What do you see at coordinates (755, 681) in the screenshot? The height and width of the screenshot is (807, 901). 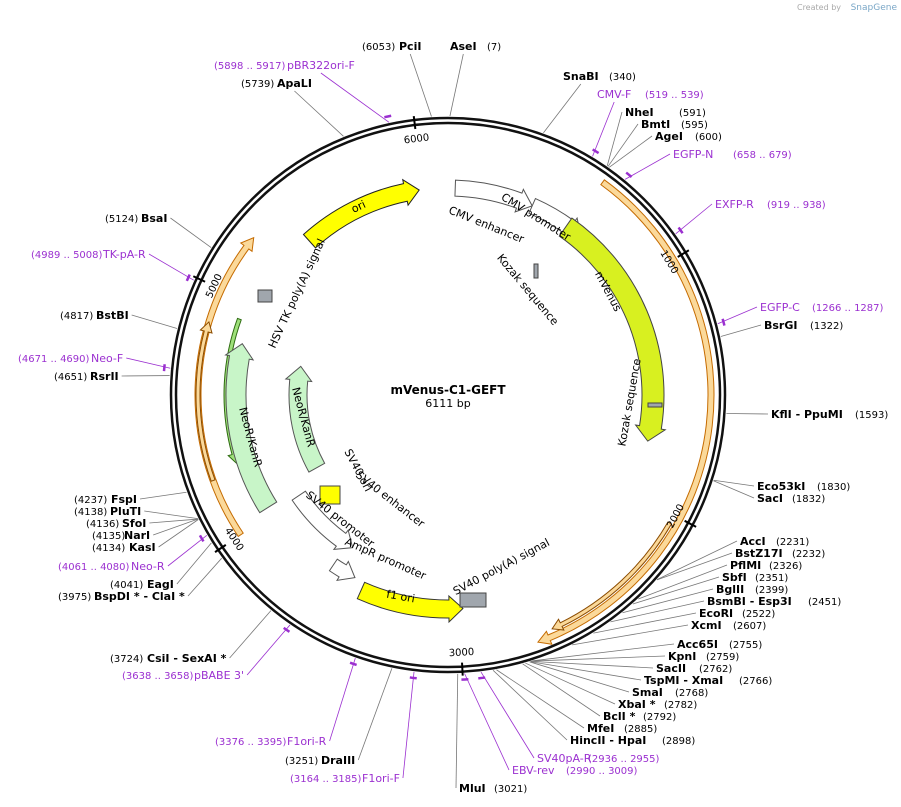 I see `site-position: (2766)` at bounding box center [755, 681].